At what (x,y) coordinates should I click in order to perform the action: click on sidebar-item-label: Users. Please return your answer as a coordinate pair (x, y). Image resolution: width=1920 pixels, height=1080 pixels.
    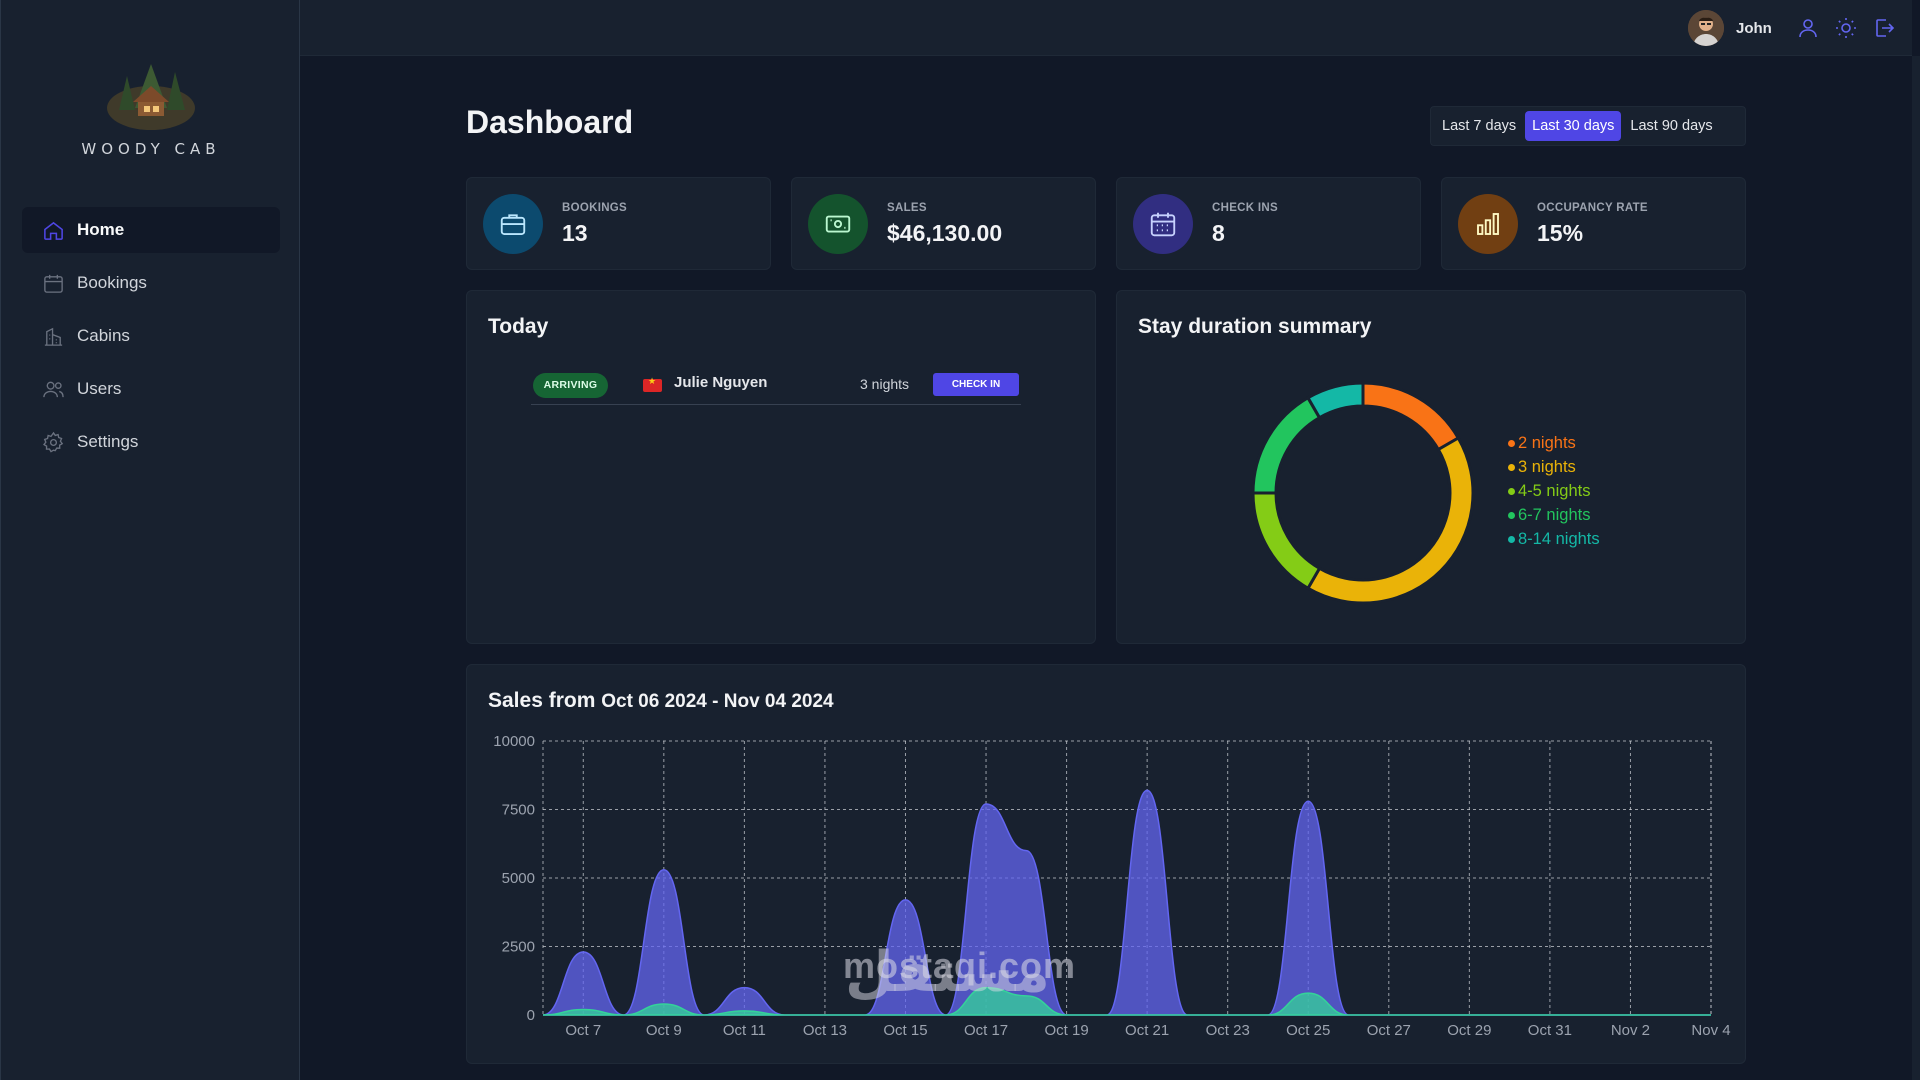
    Looking at the image, I should click on (99, 388).